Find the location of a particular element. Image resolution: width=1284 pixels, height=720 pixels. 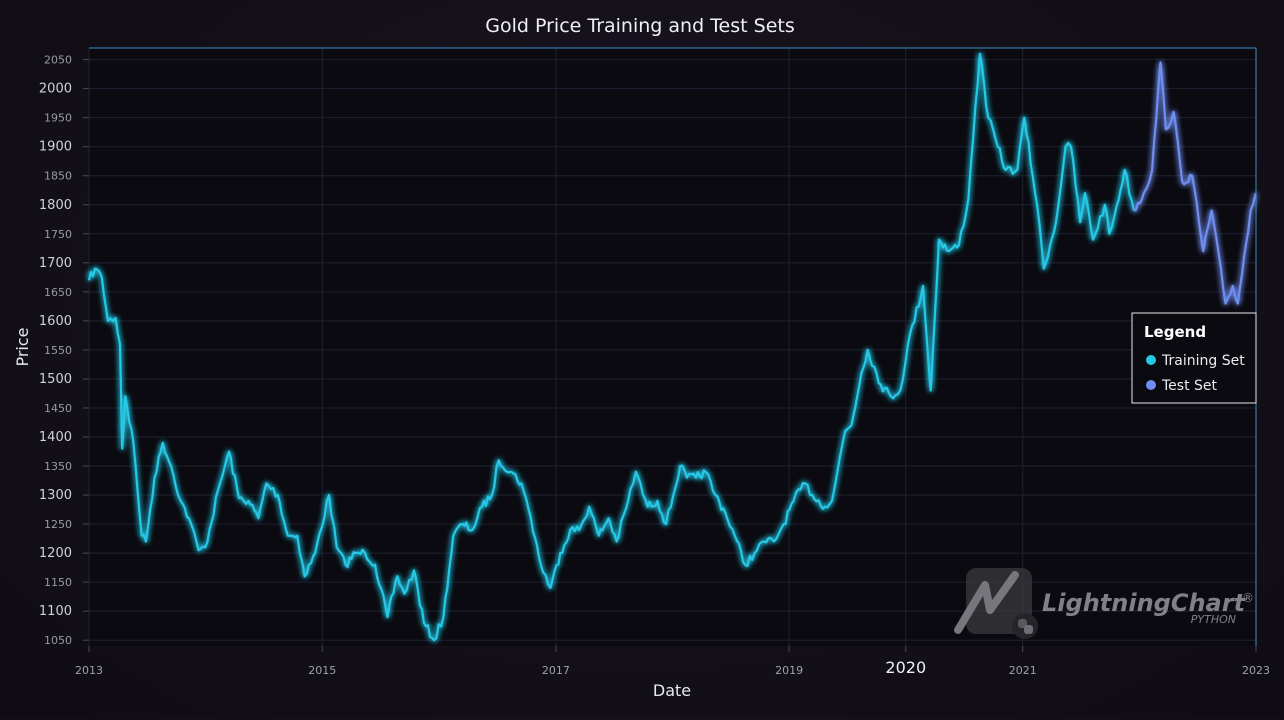

legend-title: Legend is located at coordinates (1175, 332).